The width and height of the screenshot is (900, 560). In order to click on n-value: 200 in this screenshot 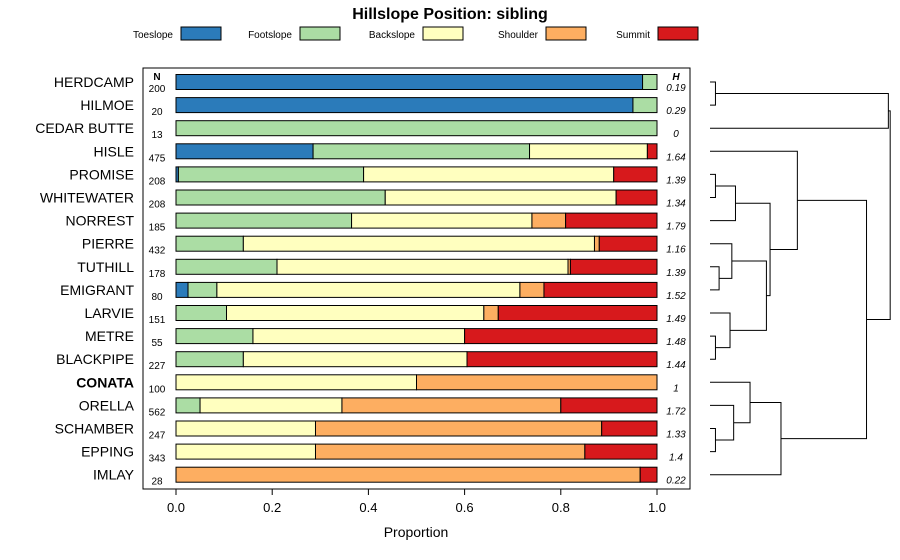, I will do `click(157, 89)`.